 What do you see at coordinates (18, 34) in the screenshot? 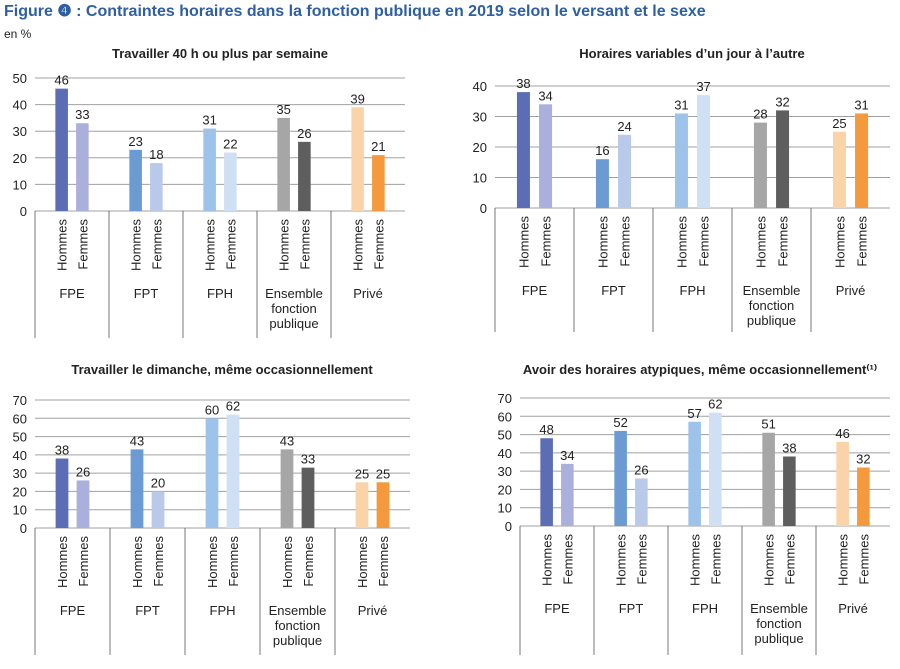
I see `unit: en %` at bounding box center [18, 34].